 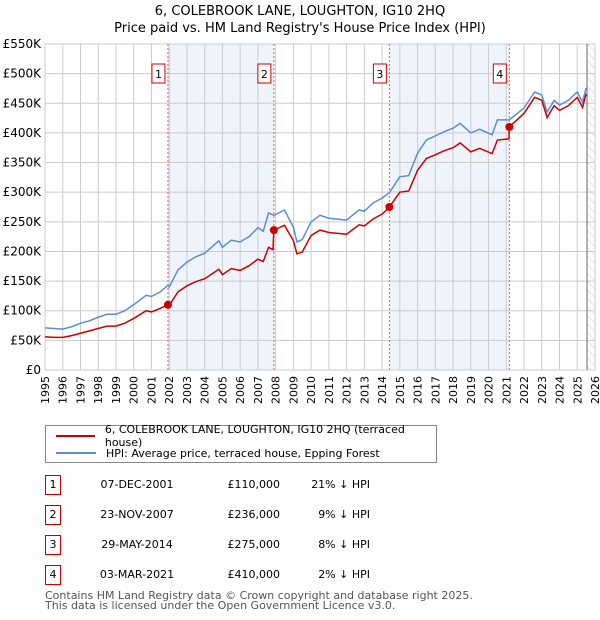 I want to click on y-tick-label: £50K, so click(x=26, y=340).